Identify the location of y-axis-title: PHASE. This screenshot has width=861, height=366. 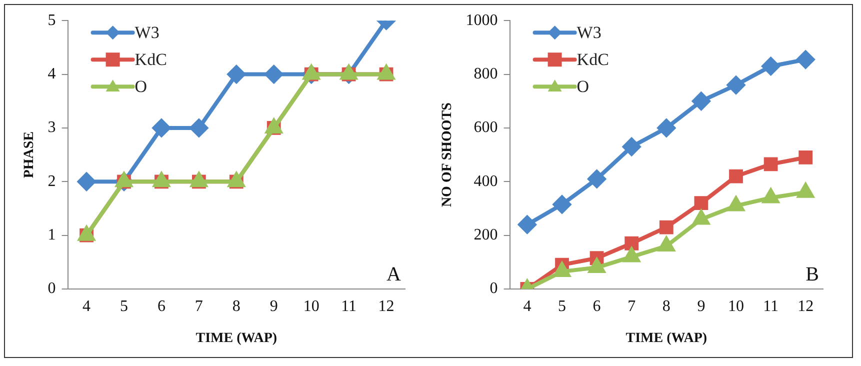
(30, 154).